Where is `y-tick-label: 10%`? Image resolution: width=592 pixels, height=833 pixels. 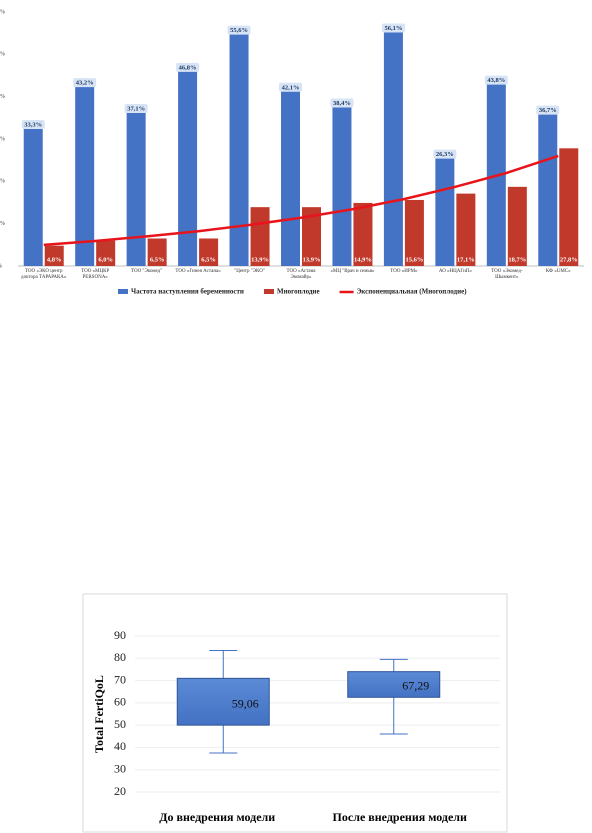 y-tick-label: 10% is located at coordinates (2, 224).